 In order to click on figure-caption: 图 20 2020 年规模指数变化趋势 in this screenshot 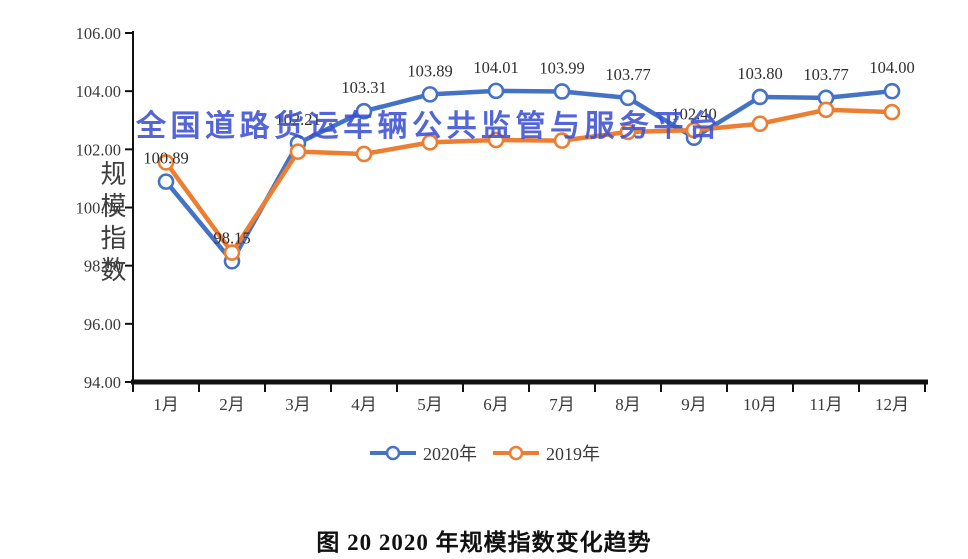, I will do `click(484, 542)`.